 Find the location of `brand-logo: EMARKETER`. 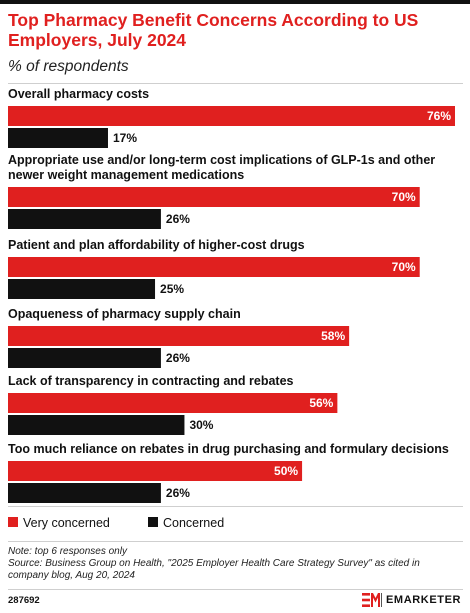

brand-logo: EMARKETER is located at coordinates (412, 600).